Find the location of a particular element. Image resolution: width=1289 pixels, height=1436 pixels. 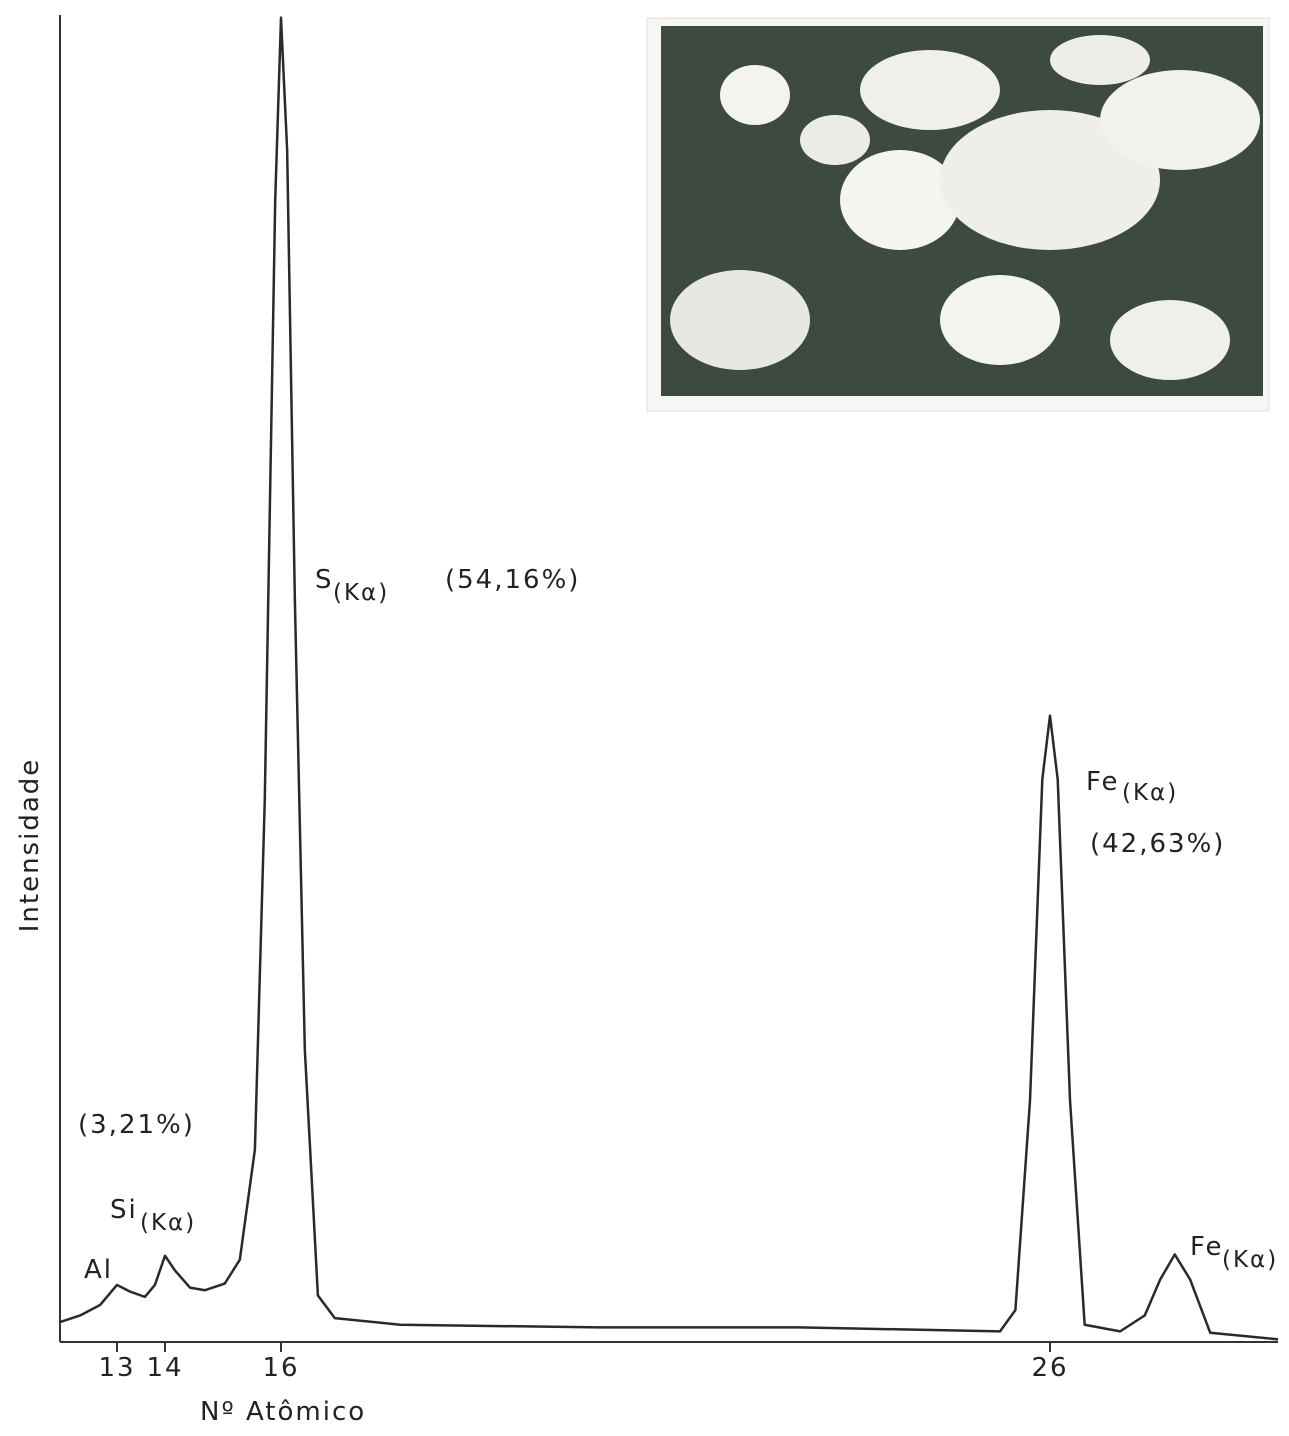

x-axis-label: Nº Atômico is located at coordinates (283, 1412).